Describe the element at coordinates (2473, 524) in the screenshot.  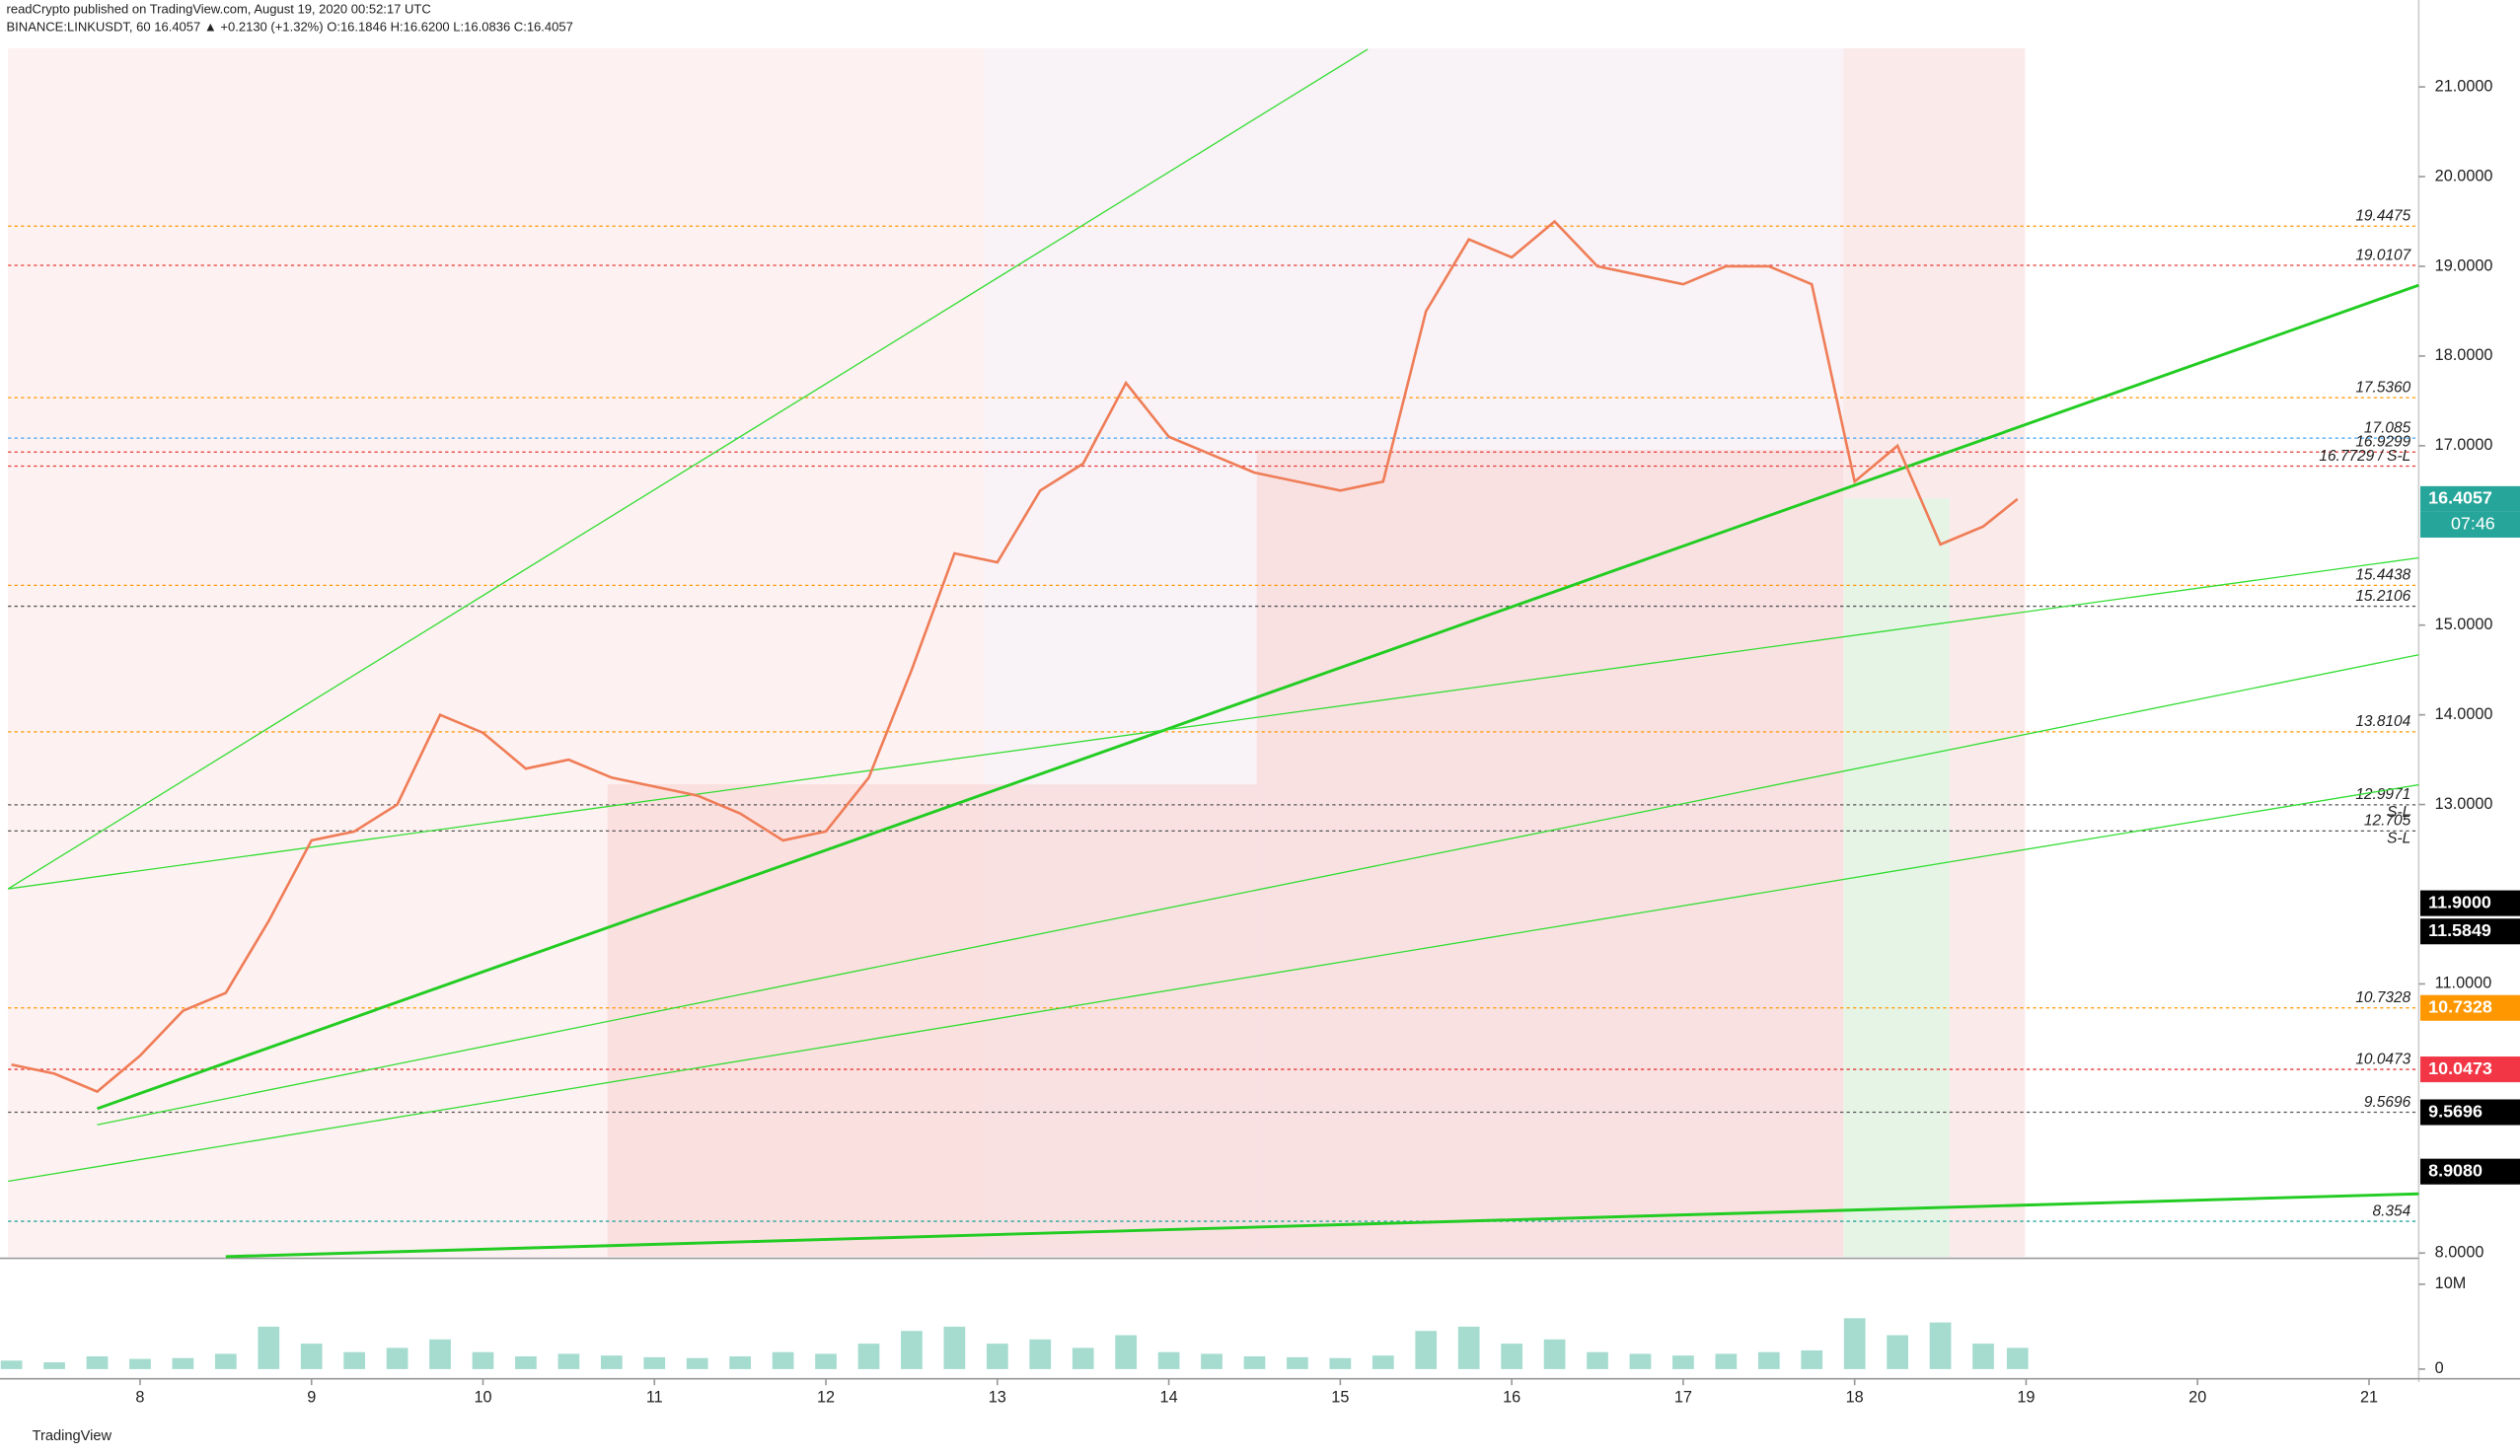
I see `countdown: 07:46` at that location.